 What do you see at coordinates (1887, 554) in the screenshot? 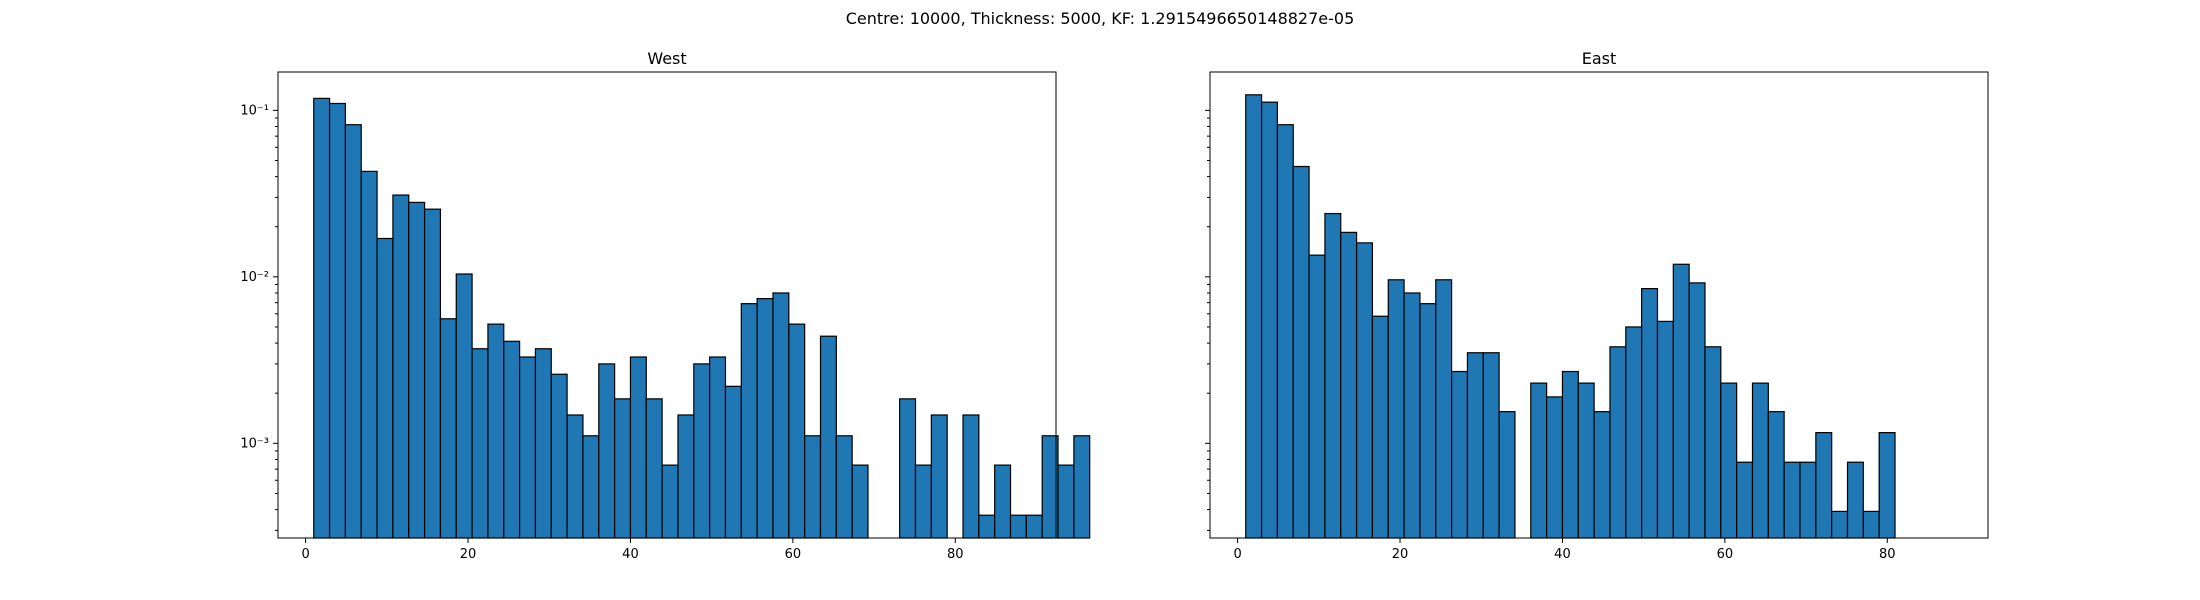
I see `x-tick-label: 80` at bounding box center [1887, 554].